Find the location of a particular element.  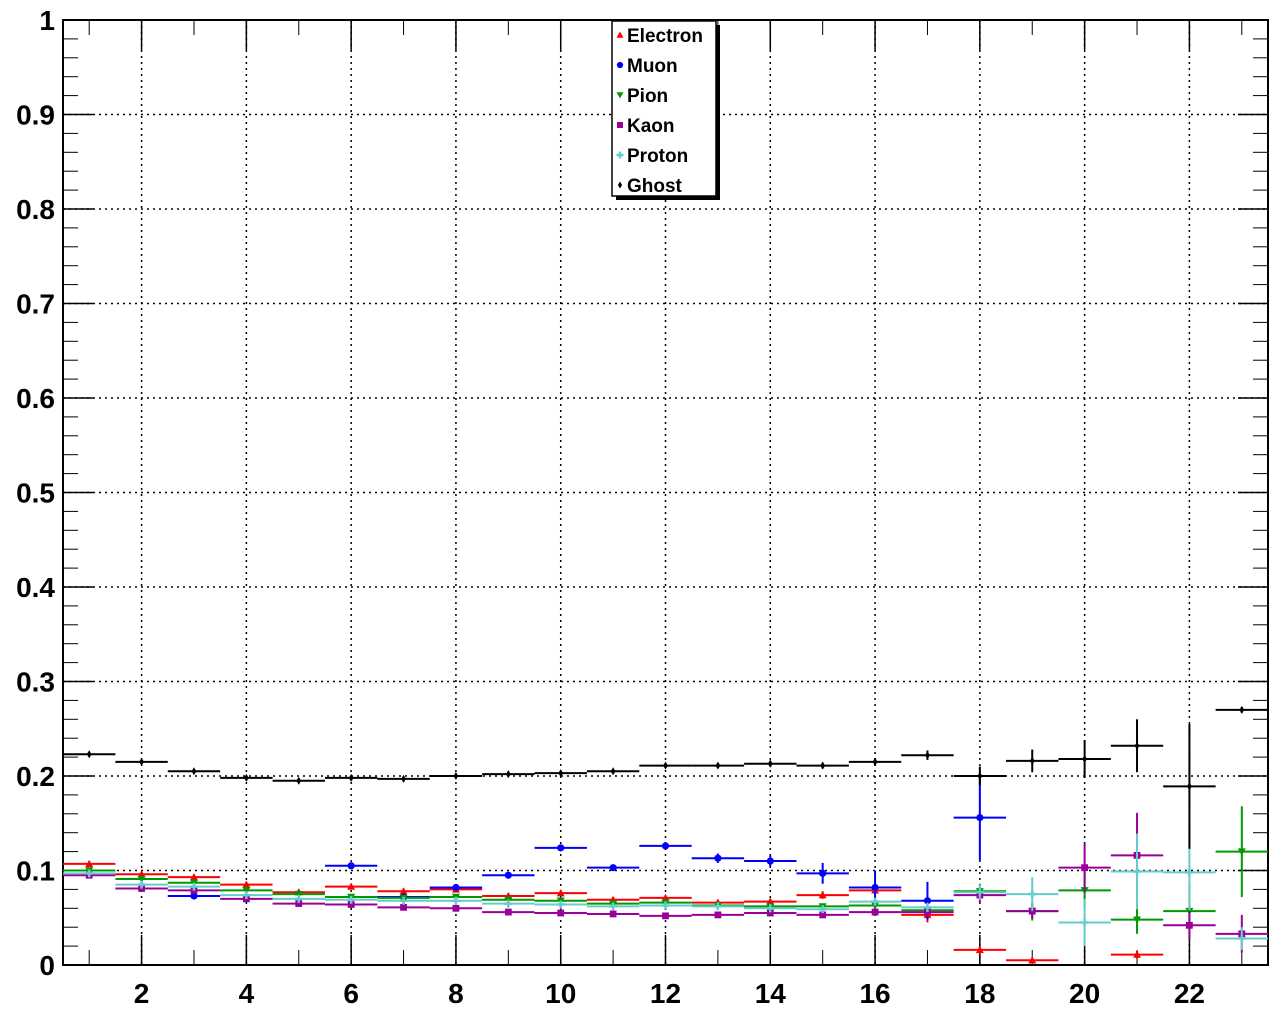

legend-label-kaon: Kaon is located at coordinates (651, 126).